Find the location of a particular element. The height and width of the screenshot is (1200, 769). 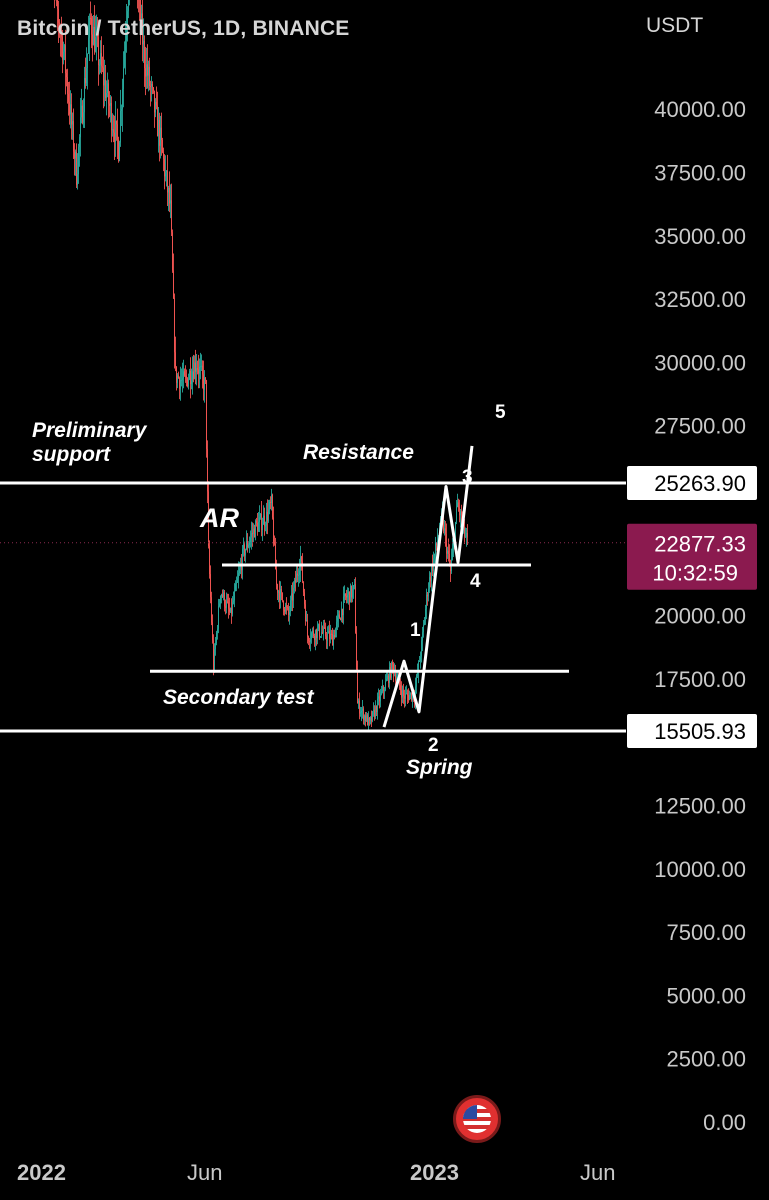

y-tick-label: 27500.00 is located at coordinates (700, 426).